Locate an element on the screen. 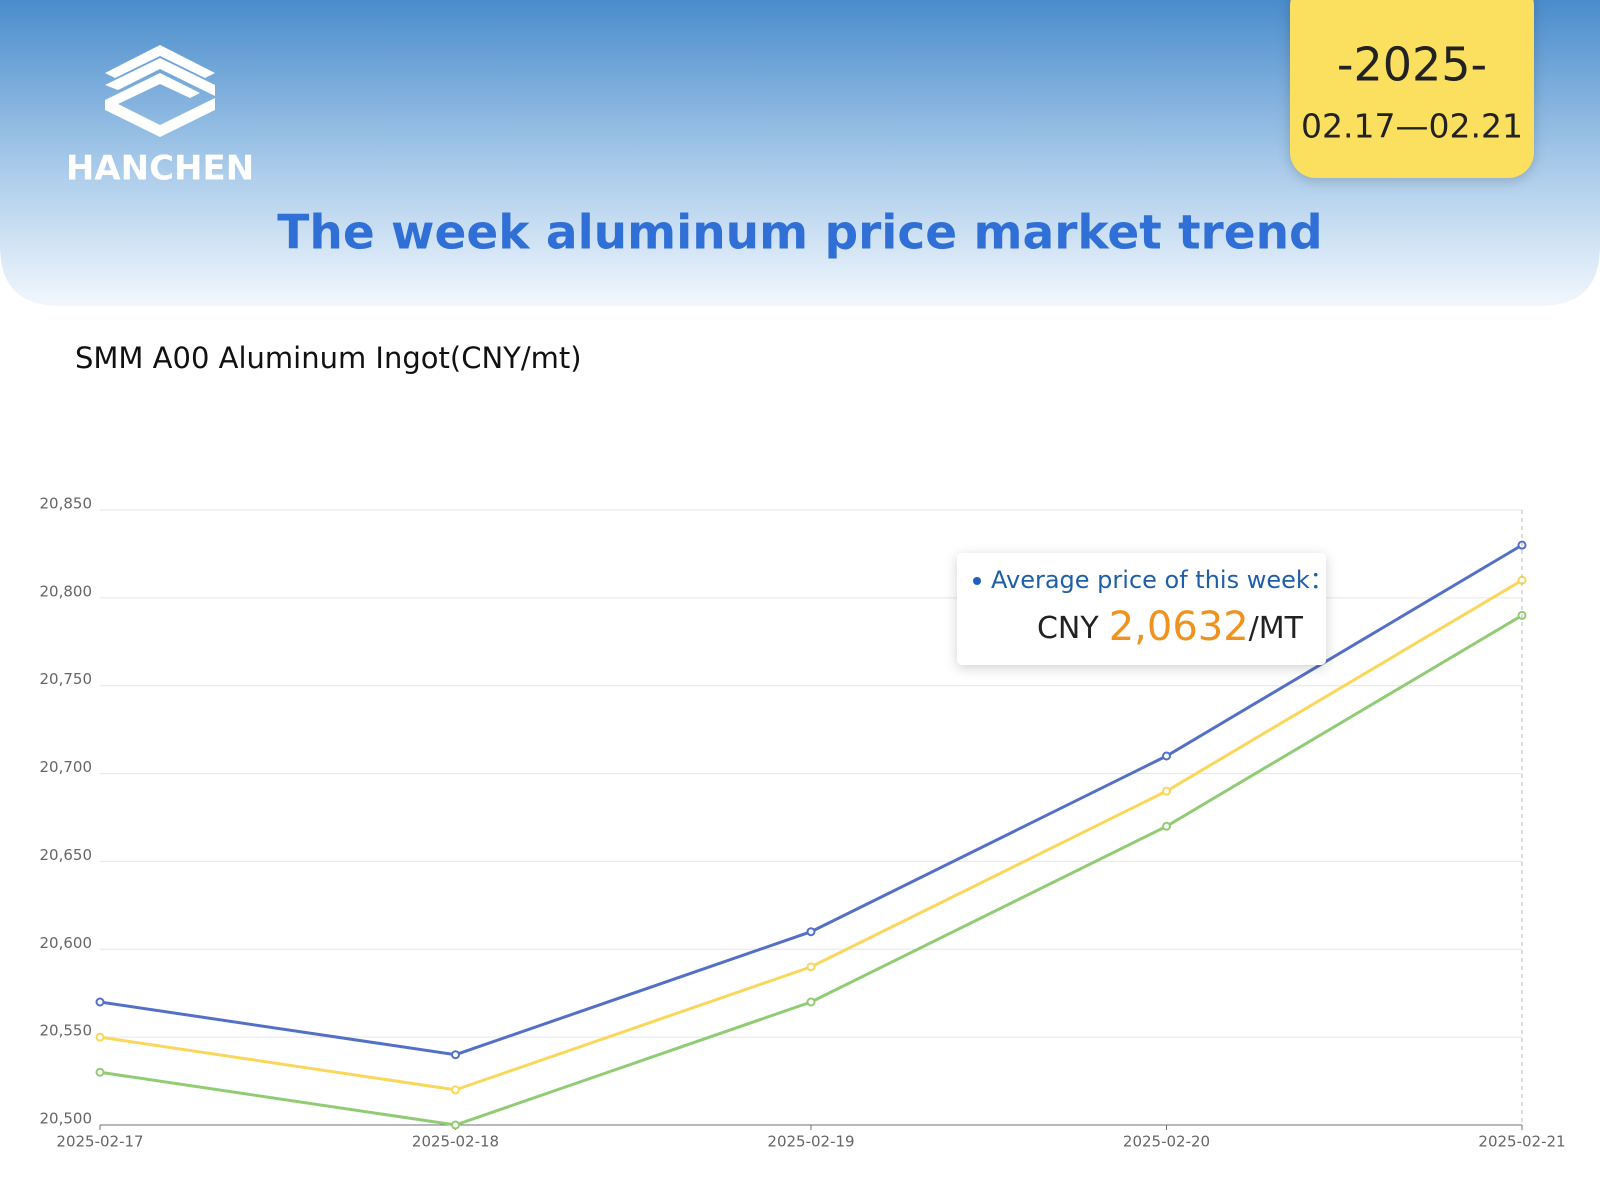  badge-year: -2025- is located at coordinates (1412, 65).